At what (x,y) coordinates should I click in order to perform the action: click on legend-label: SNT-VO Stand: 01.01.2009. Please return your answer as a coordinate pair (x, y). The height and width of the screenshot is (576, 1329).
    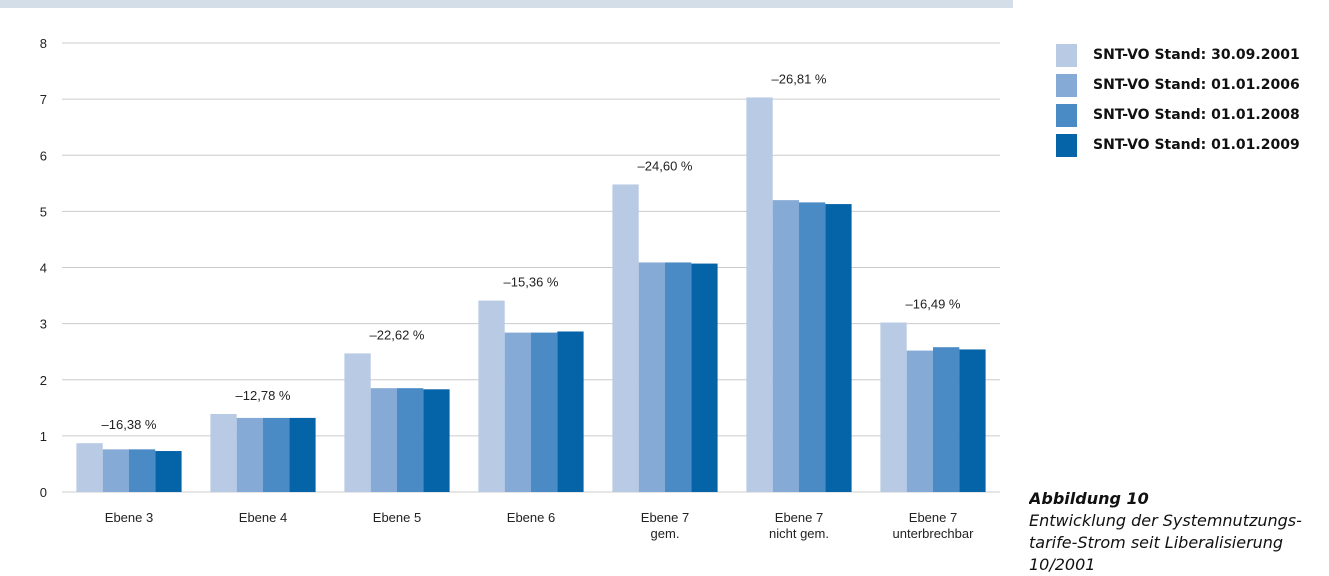
    Looking at the image, I should click on (1196, 145).